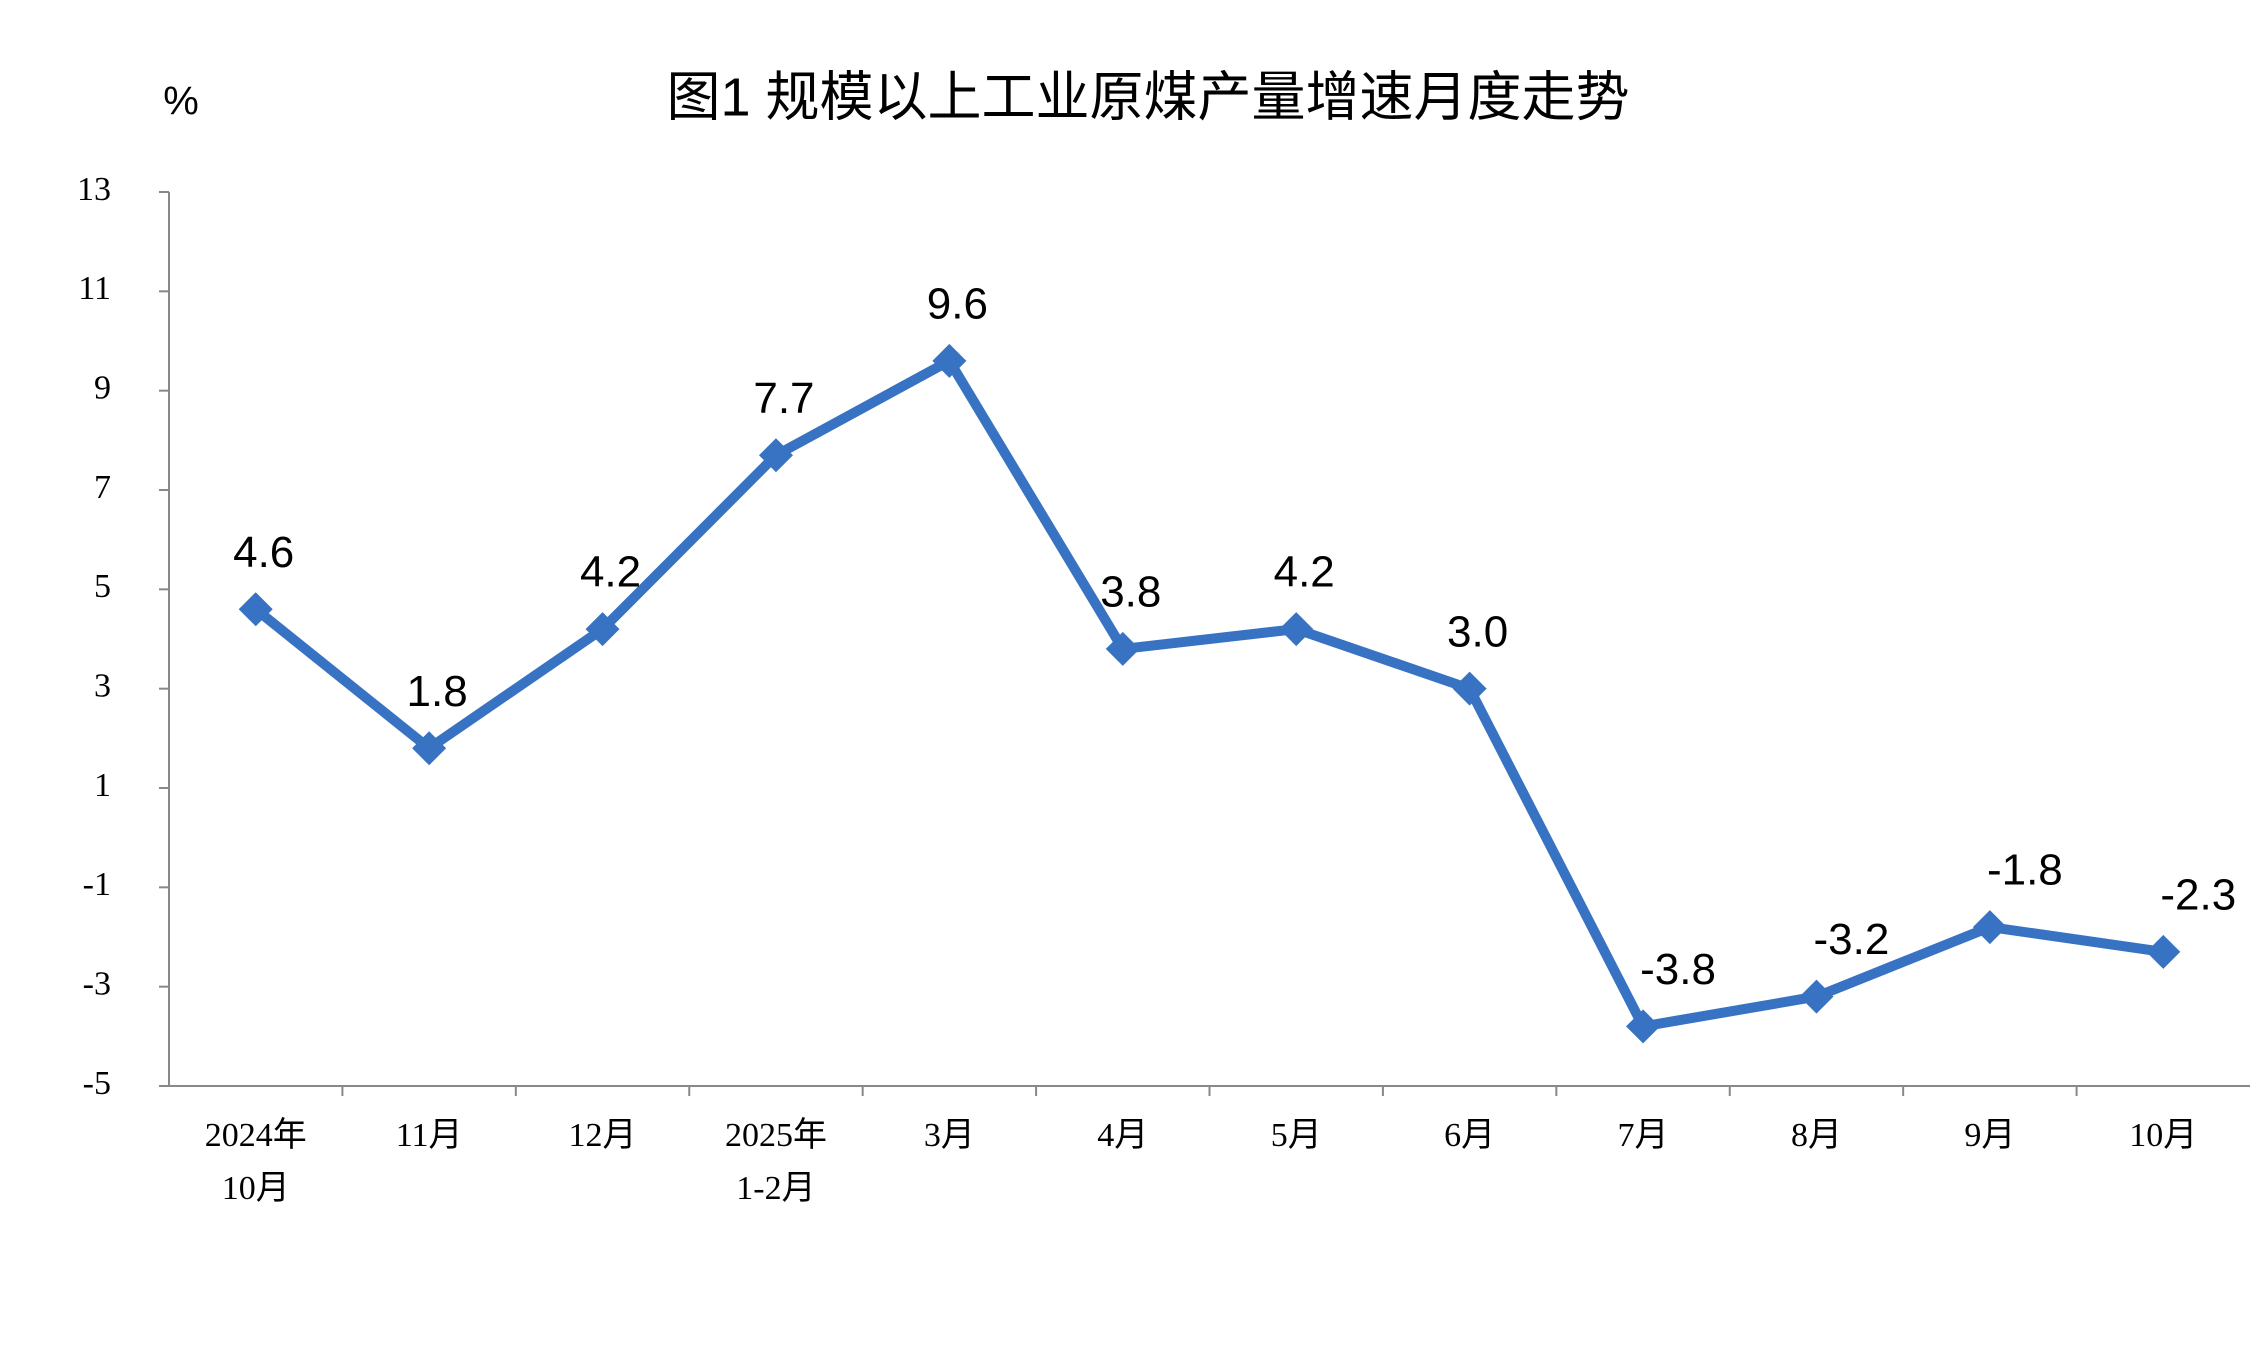  I want to click on x-tick-label: 2025年, so click(776, 1135).